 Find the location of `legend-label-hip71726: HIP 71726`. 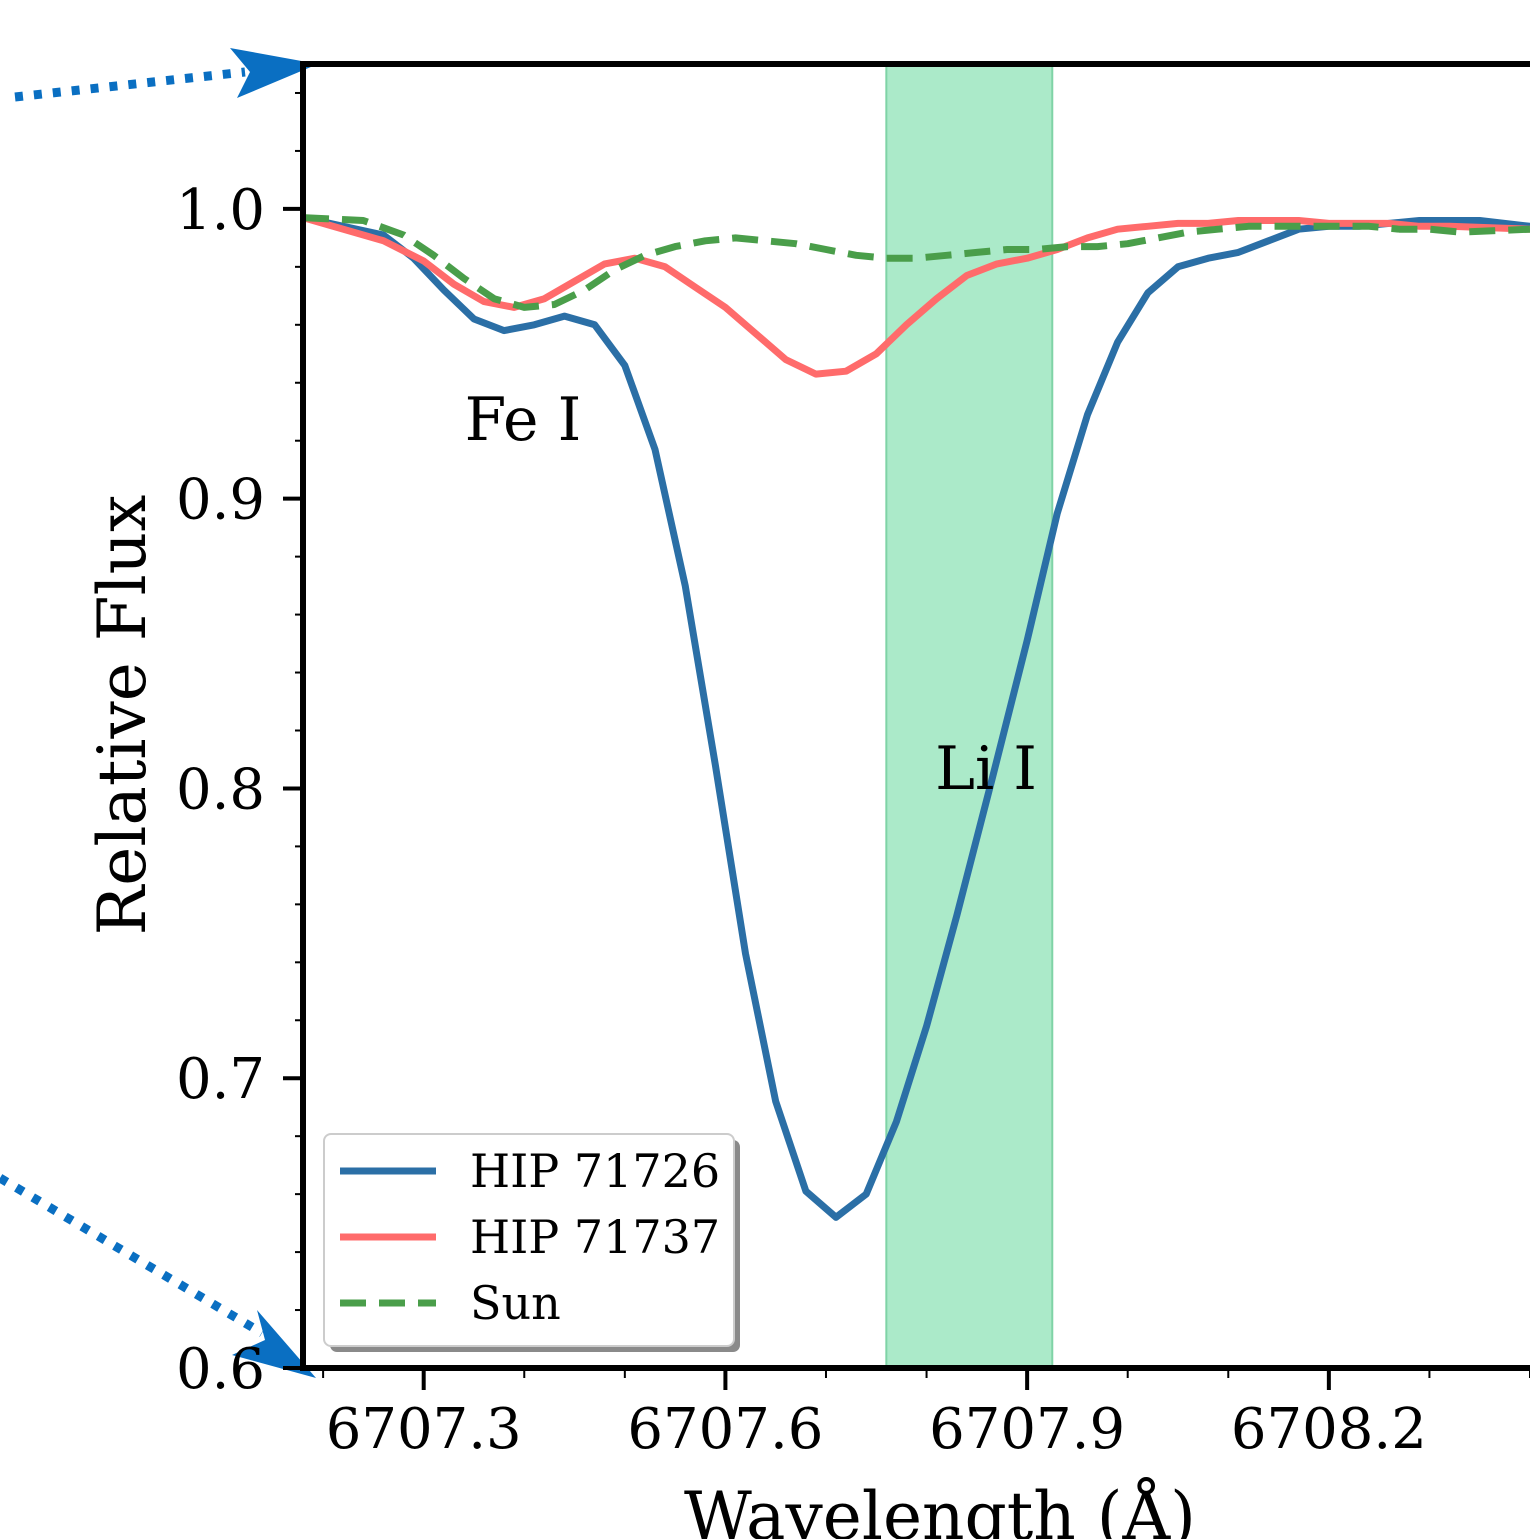

legend-label-hip71726: HIP 71726 is located at coordinates (595, 1171).